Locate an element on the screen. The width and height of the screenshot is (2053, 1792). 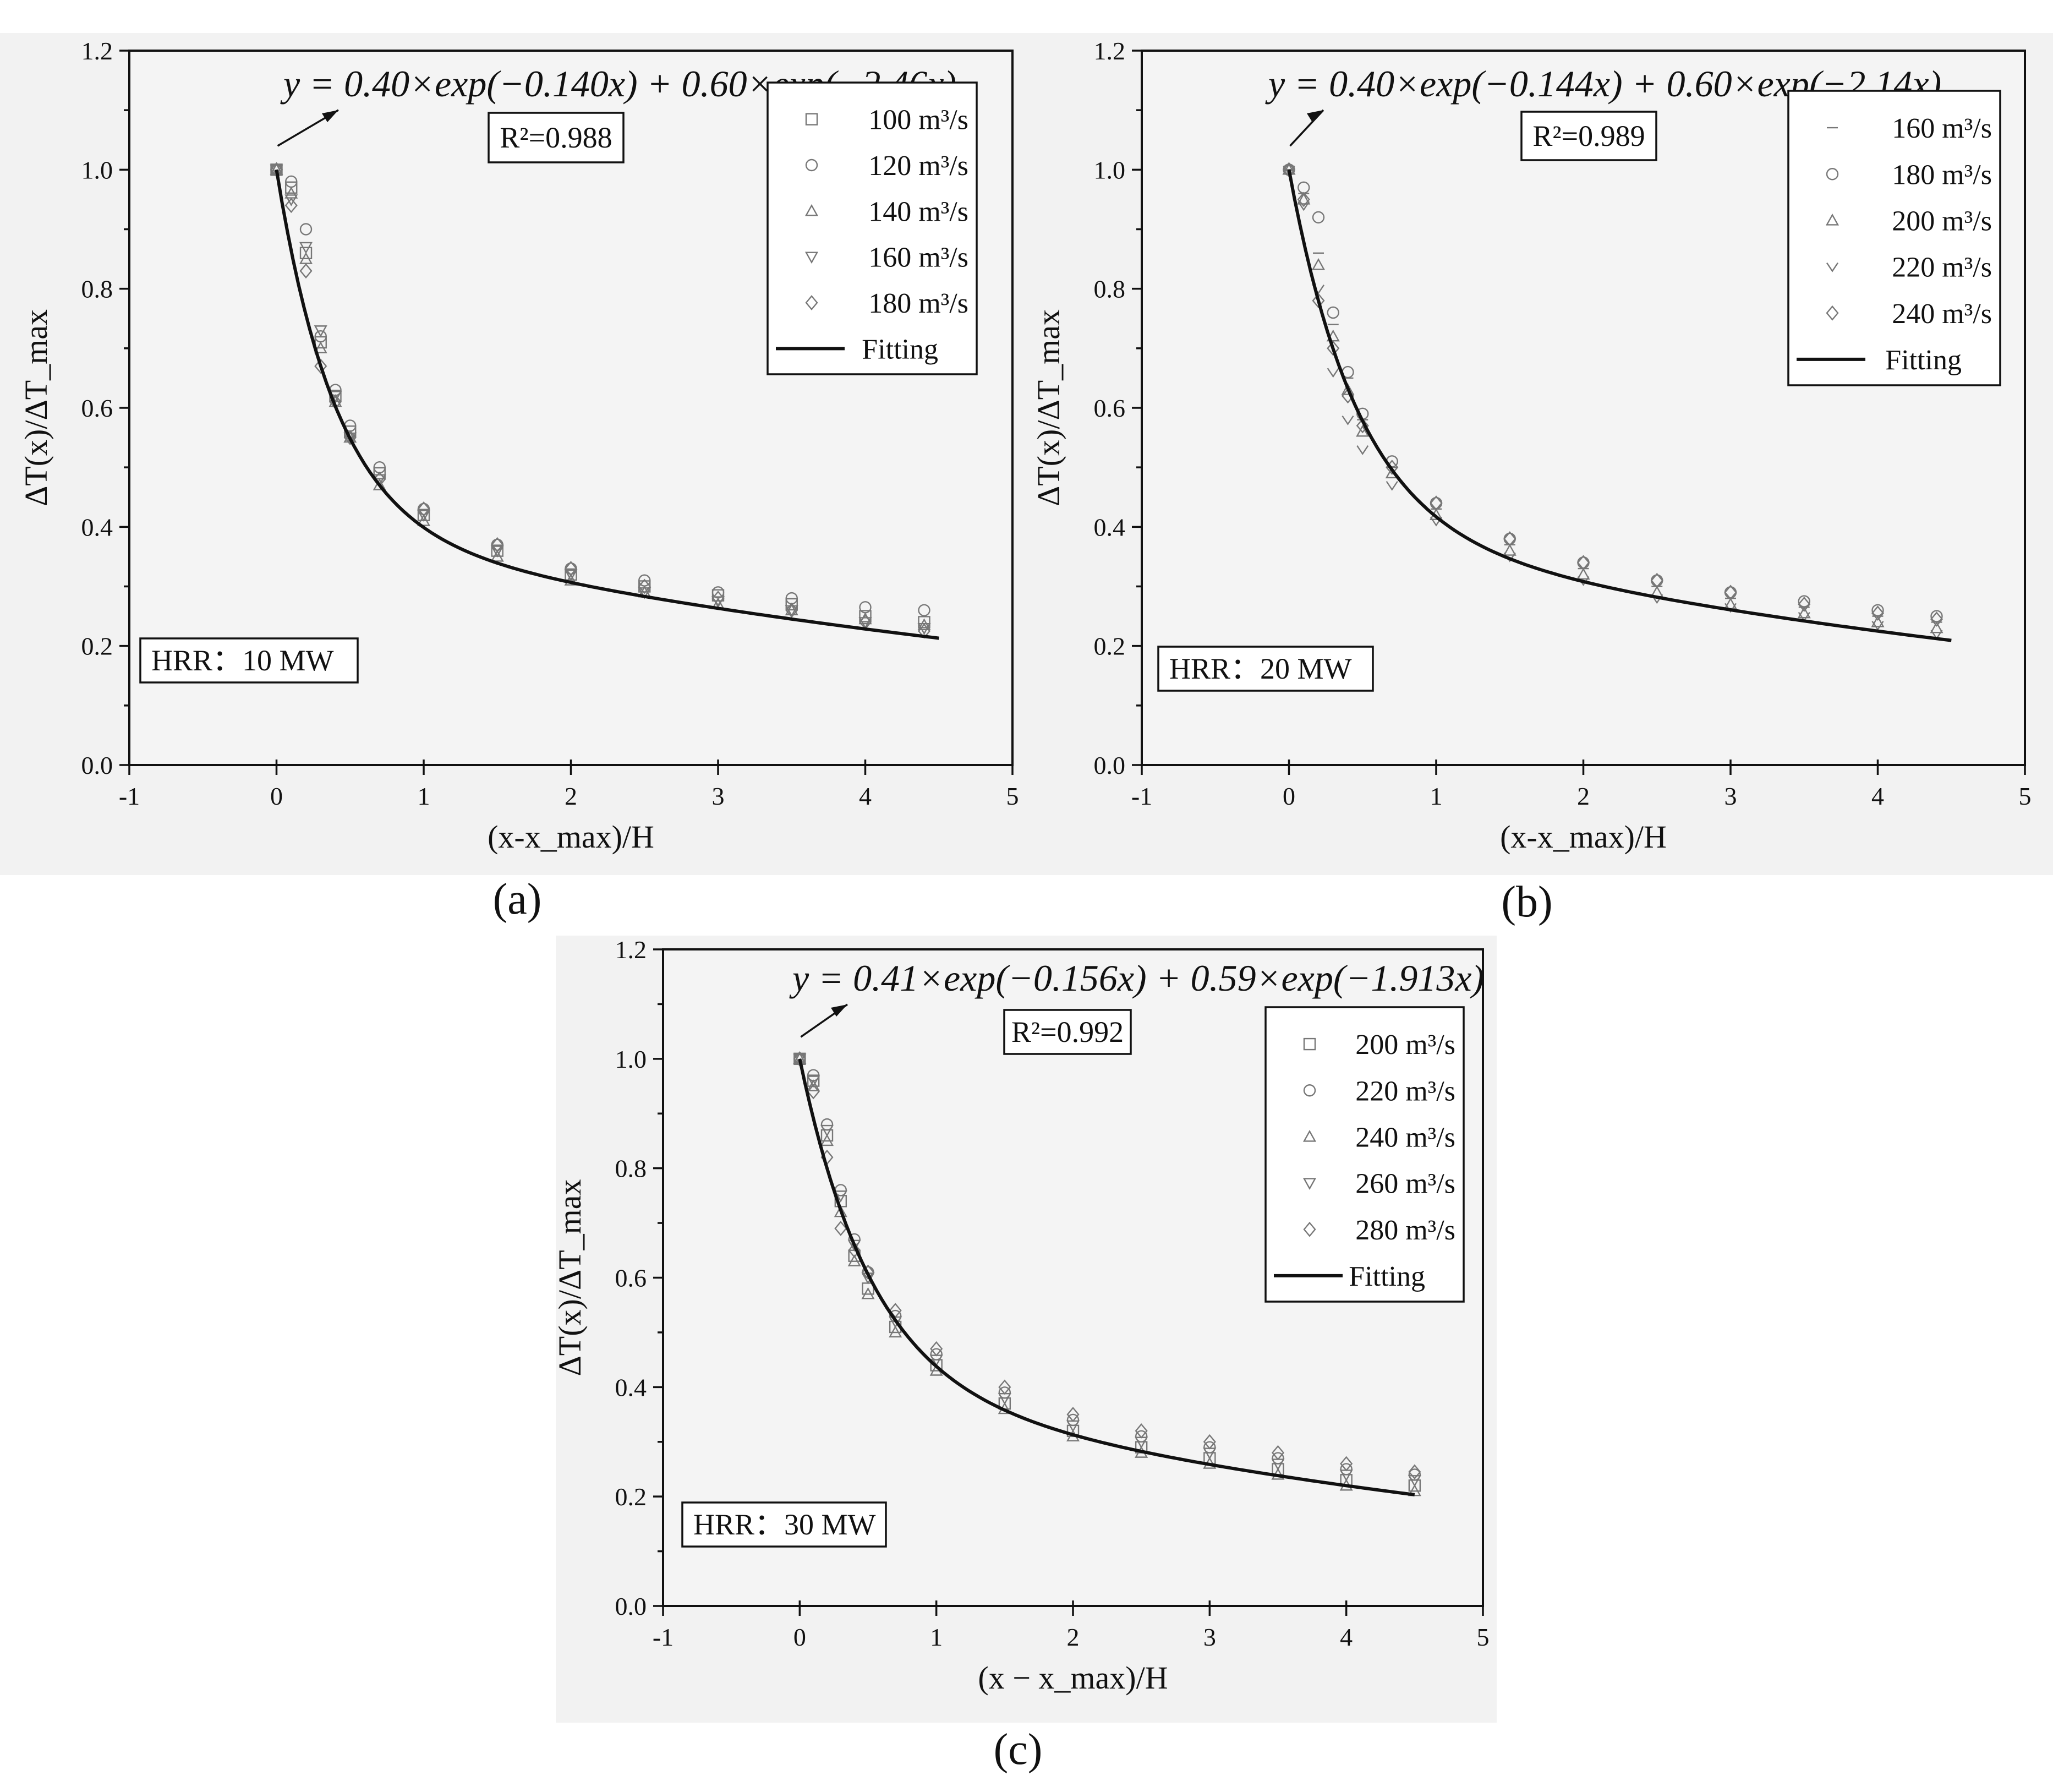
y-tick-label: 0.8 is located at coordinates (1110, 289).